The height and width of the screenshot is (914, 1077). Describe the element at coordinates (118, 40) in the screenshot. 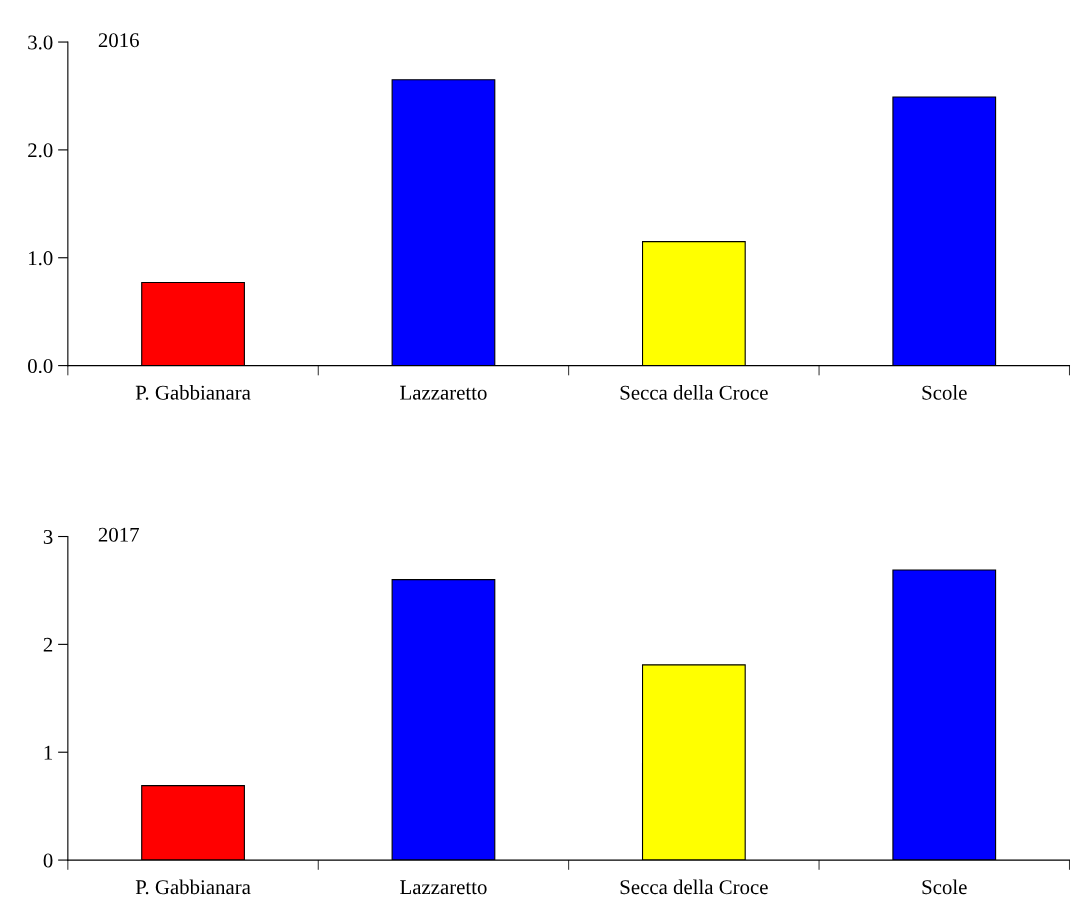

I see `chart-title: 2016` at that location.